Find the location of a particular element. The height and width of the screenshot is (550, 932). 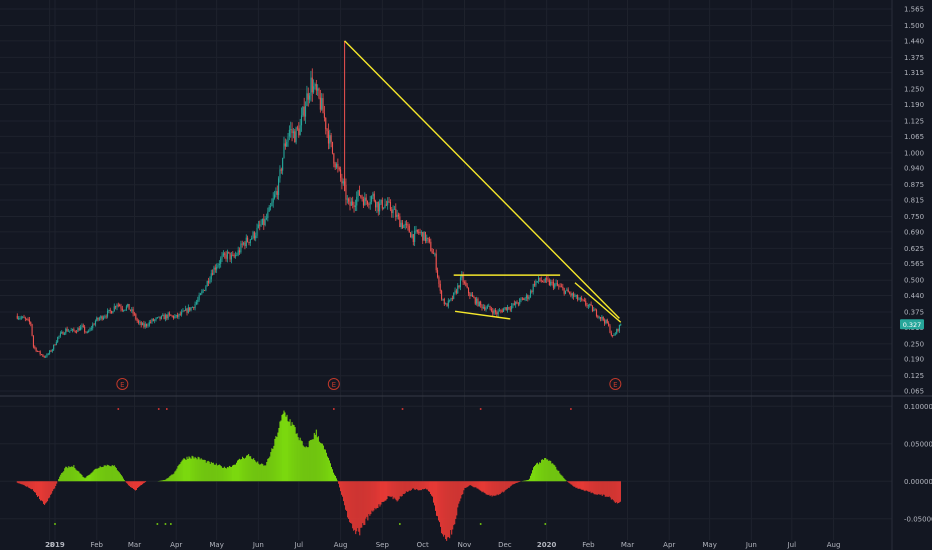

price-tick-label: 0.875 is located at coordinates (914, 185).